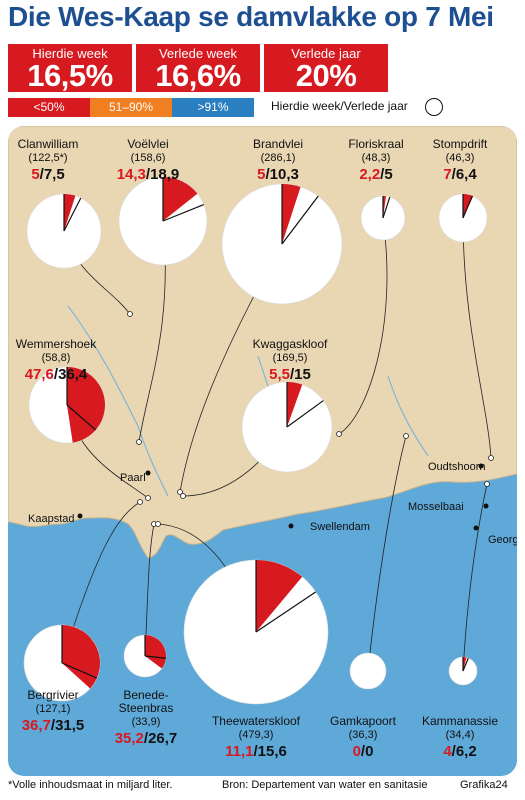 The image size is (525, 800). Describe the element at coordinates (270, 751) in the screenshot. I see `last-year-value: /15,6` at that location.